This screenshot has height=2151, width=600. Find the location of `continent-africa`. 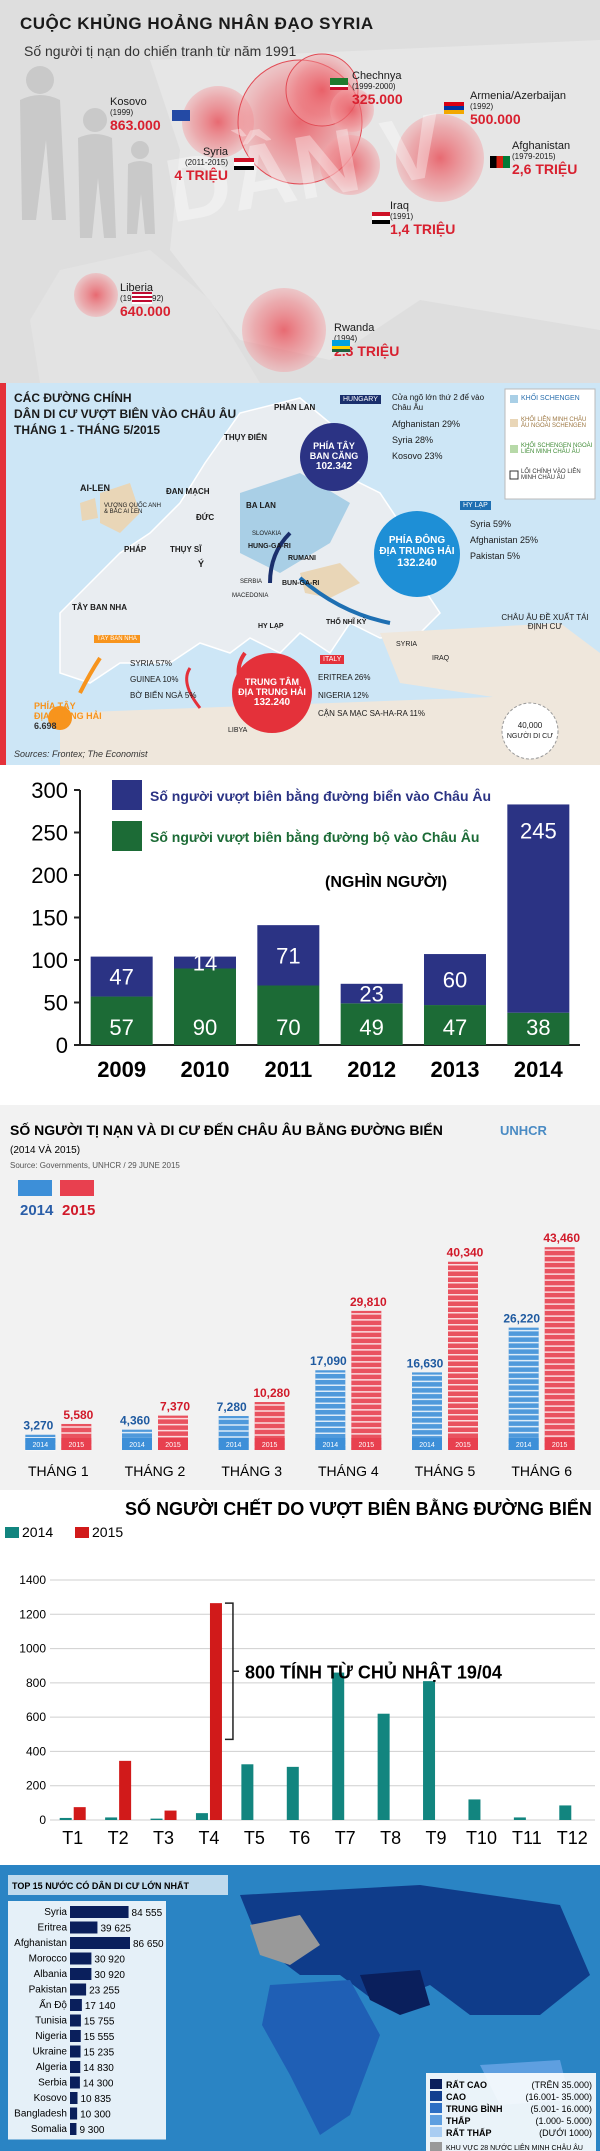

continent-africa is located at coordinates (321, 2057).